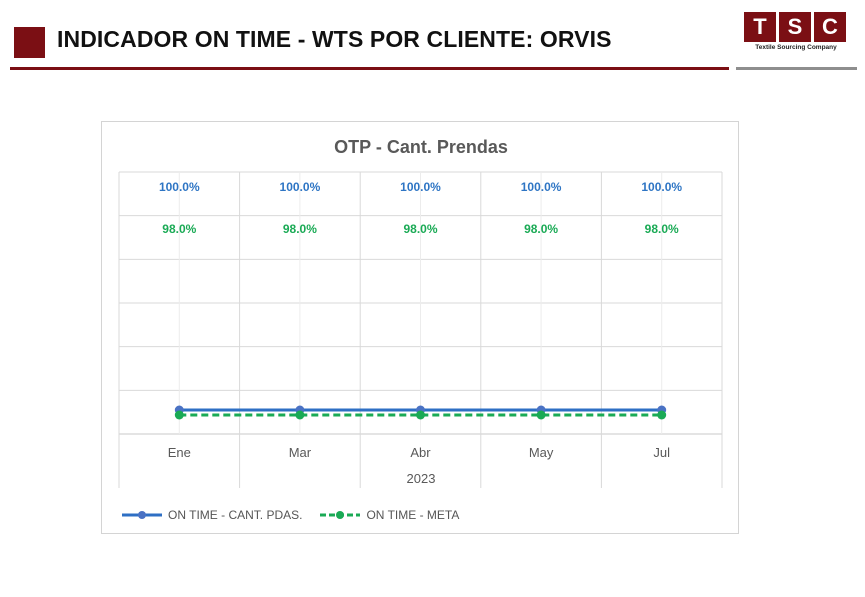 Image resolution: width=865 pixels, height=597 pixels. Describe the element at coordinates (830, 27) in the screenshot. I see `logo-letter-c: C` at that location.